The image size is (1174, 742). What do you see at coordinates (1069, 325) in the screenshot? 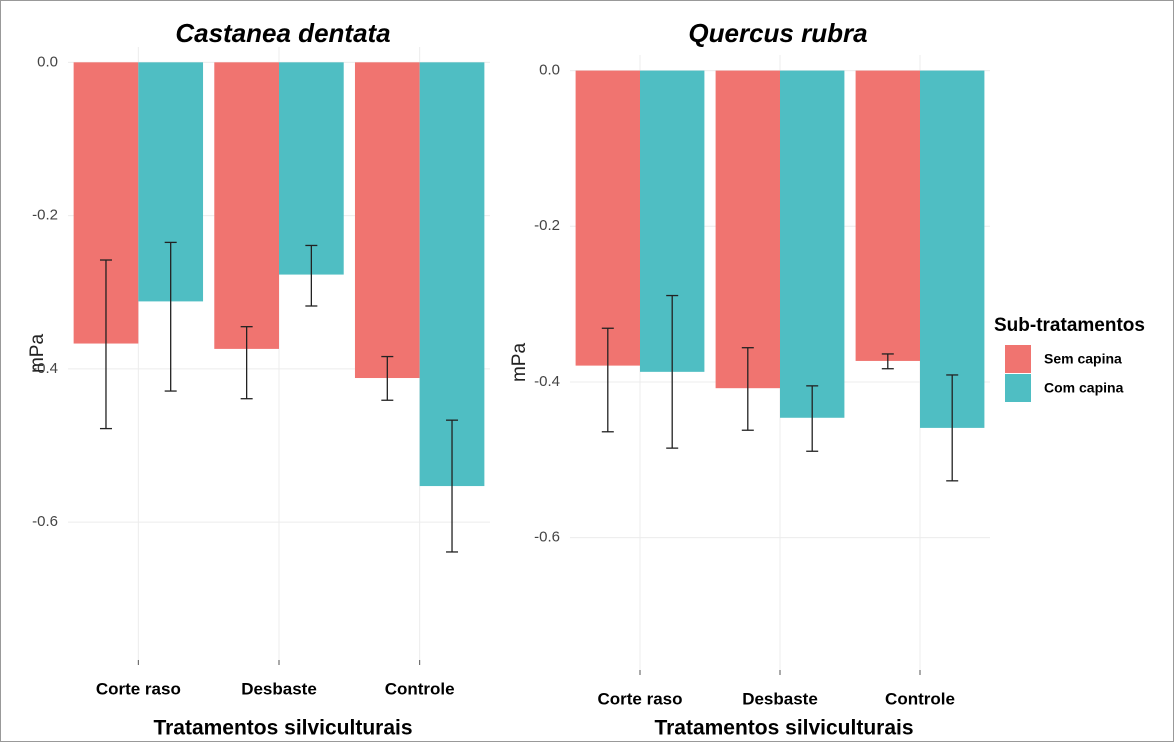
I see `legend-title: Sub-tratamentos` at bounding box center [1069, 325].